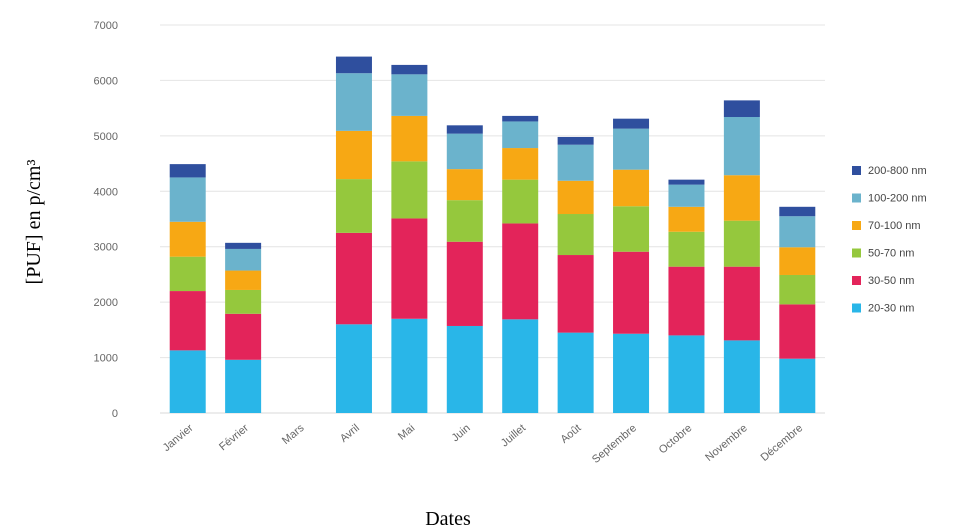 This screenshot has height=531, width=954. I want to click on x-tick-label: Mars, so click(293, 434).